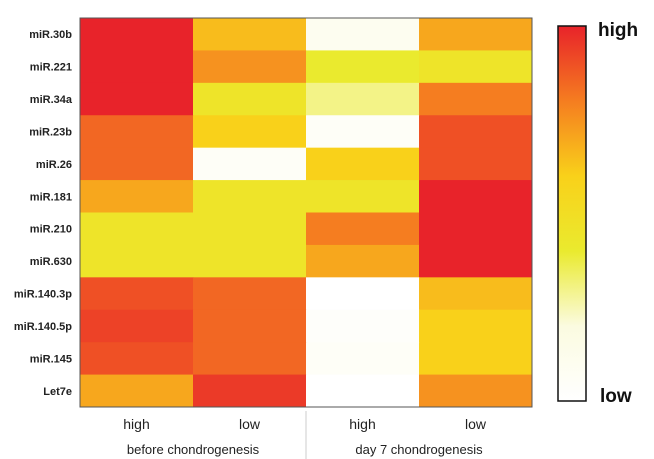 The width and height of the screenshot is (654, 459). I want to click on column-labels: high low high low, so click(305, 424).